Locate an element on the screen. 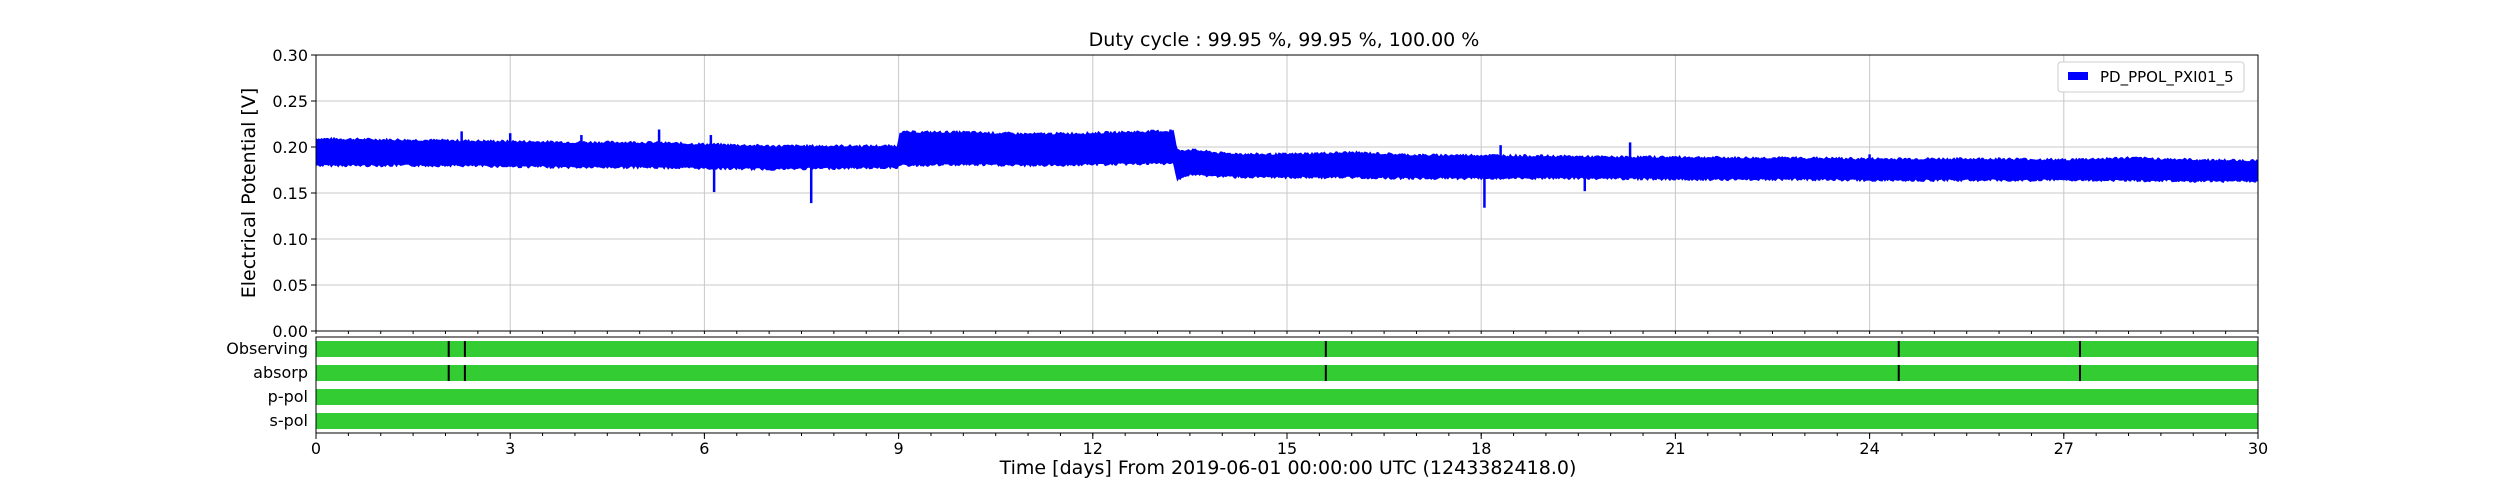  series-spikes is located at coordinates (1165, 168).